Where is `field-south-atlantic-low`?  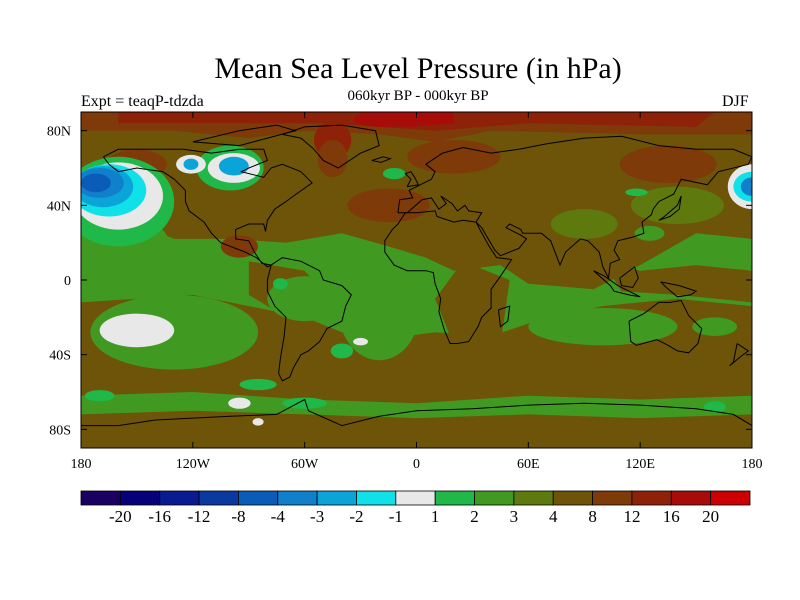 field-south-atlantic-low is located at coordinates (361, 341).